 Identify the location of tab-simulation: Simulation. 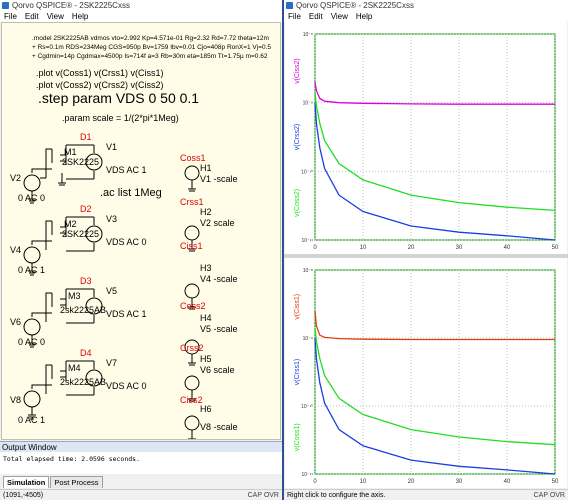
(26, 482).